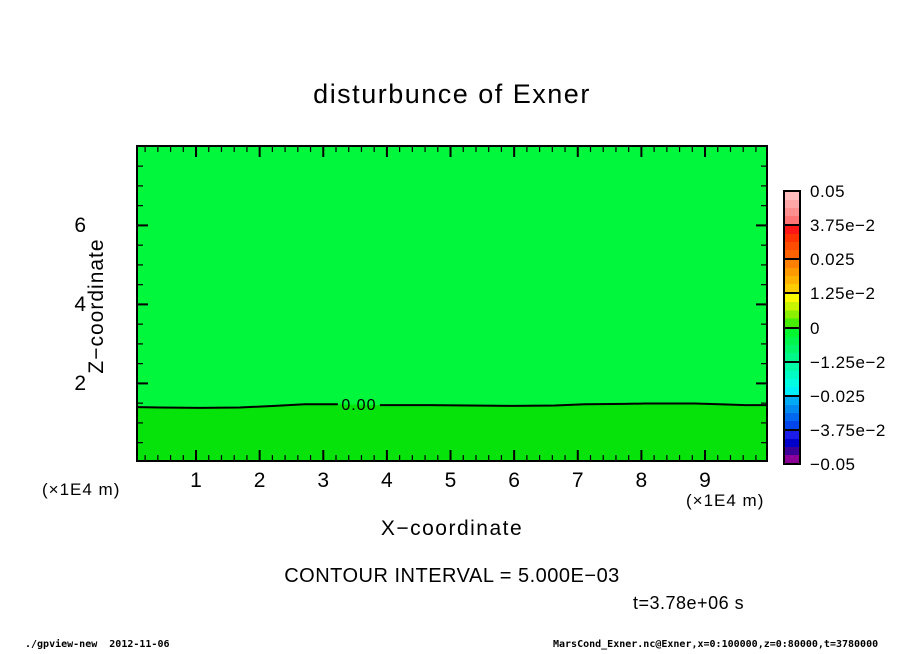 Image resolution: width=904 pixels, height=654 pixels. I want to click on contour-interval-text: CONTOUR INTERVAL = 5.000E−03, so click(452, 576).